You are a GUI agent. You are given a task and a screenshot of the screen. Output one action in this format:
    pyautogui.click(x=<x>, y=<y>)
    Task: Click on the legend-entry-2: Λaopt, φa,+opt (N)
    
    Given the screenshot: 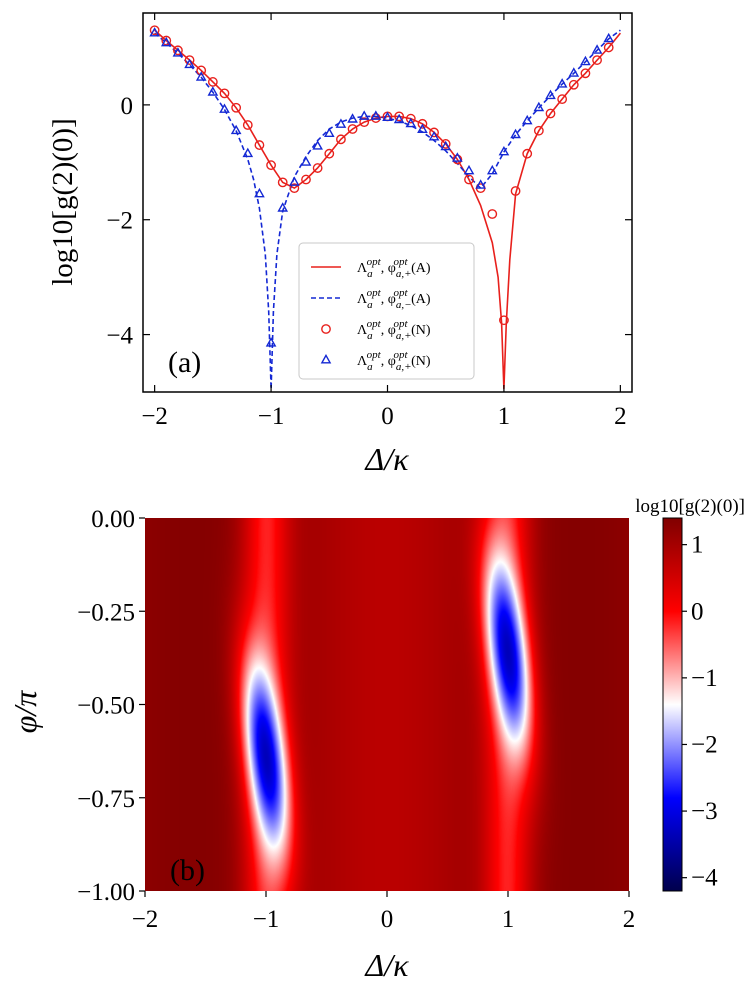 What is the action you would take?
    pyautogui.click(x=376, y=330)
    